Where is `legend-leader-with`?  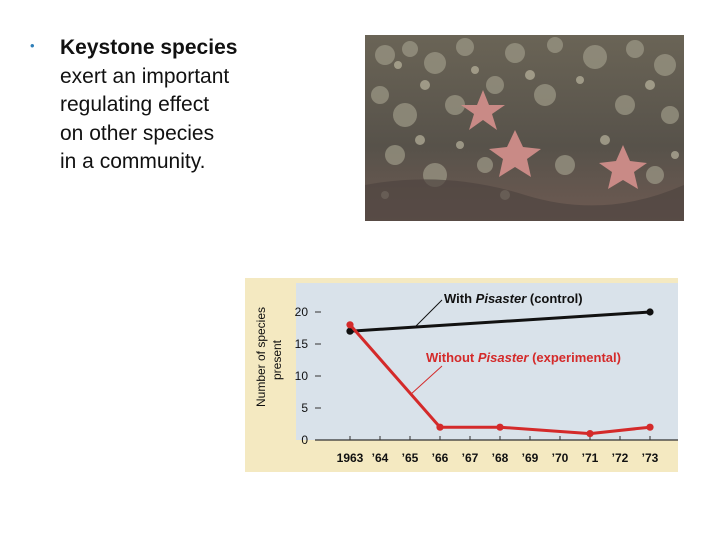 legend-leader-with is located at coordinates (429, 313).